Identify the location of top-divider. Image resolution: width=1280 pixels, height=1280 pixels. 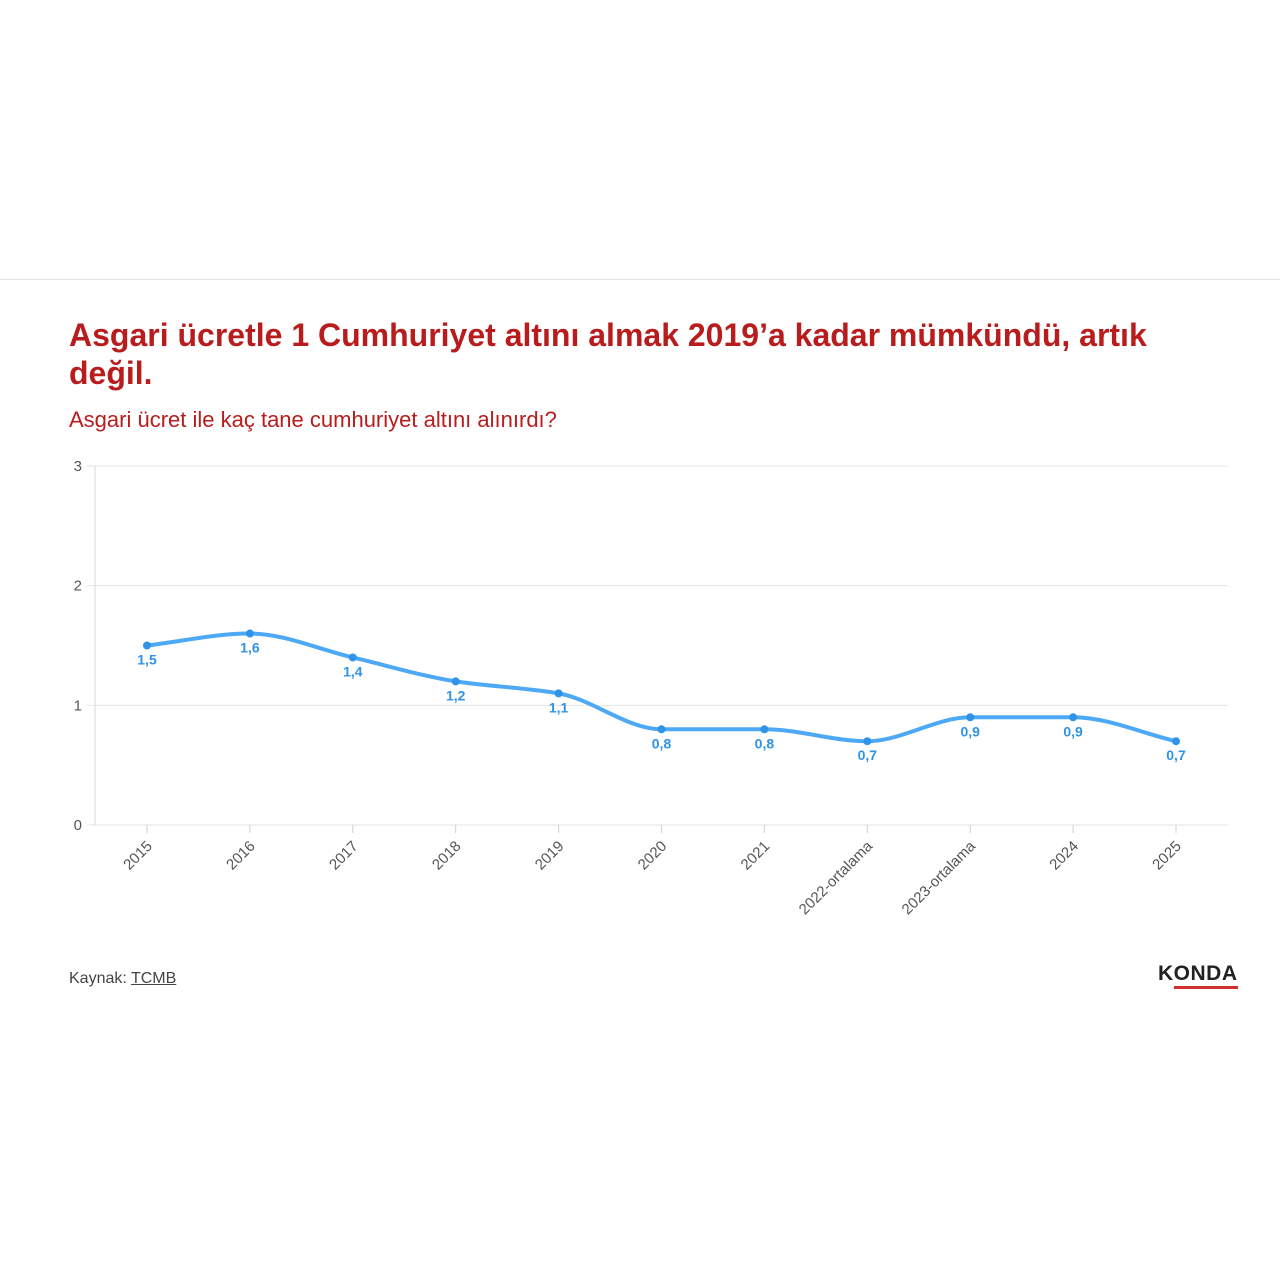
(640, 279).